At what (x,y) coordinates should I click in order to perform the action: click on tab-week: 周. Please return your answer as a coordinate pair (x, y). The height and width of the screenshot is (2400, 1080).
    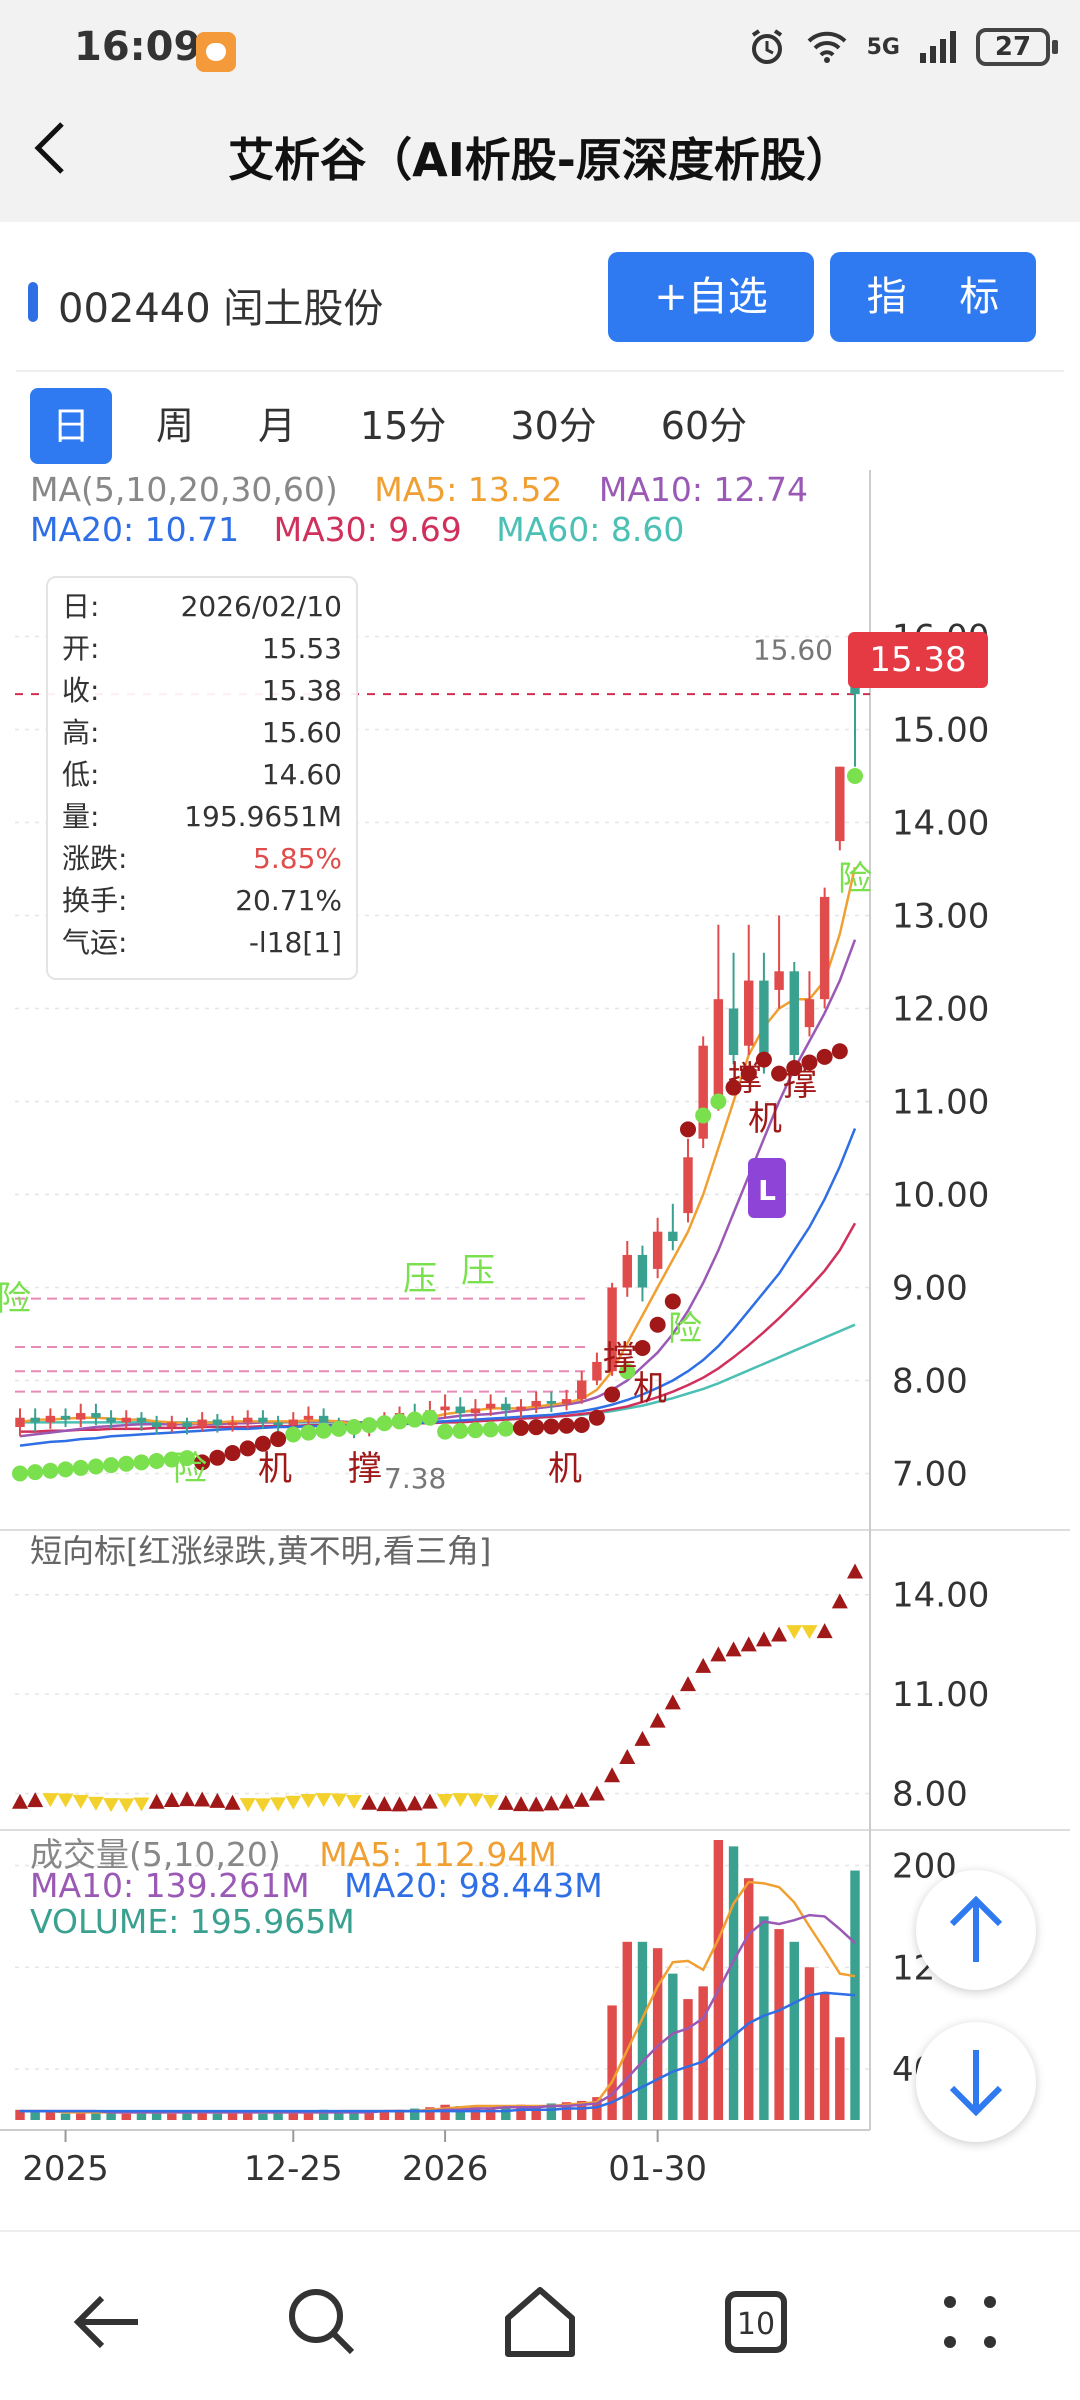
    Looking at the image, I should click on (175, 426).